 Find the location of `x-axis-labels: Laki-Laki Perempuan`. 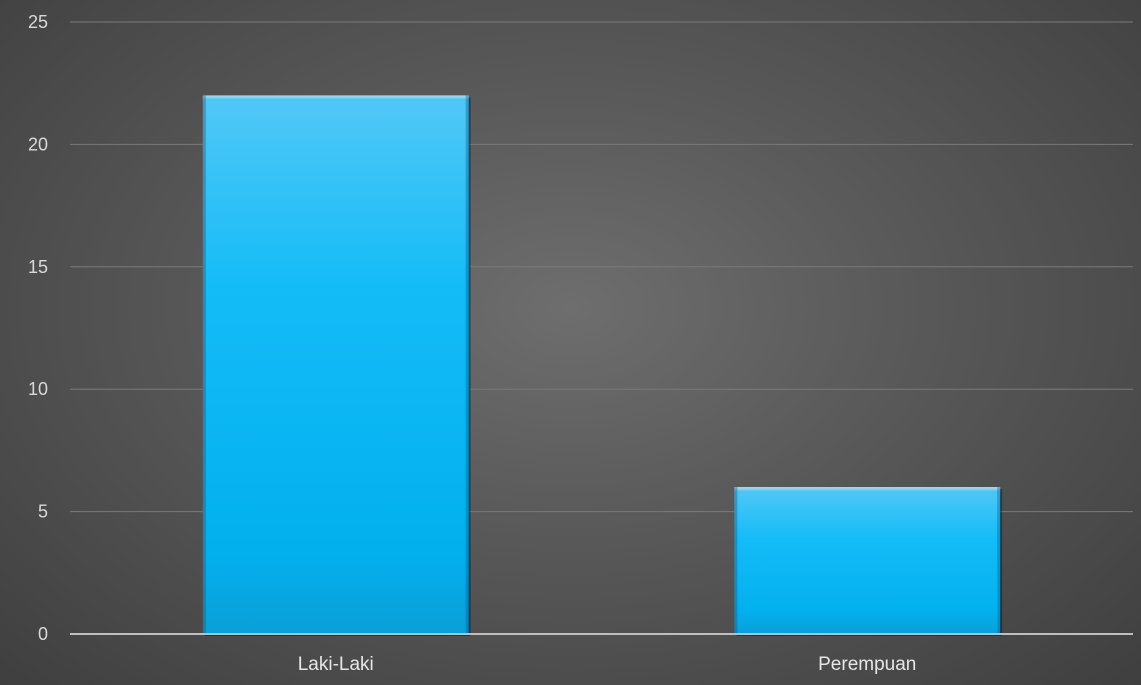

x-axis-labels: Laki-Laki Perempuan is located at coordinates (607, 664).